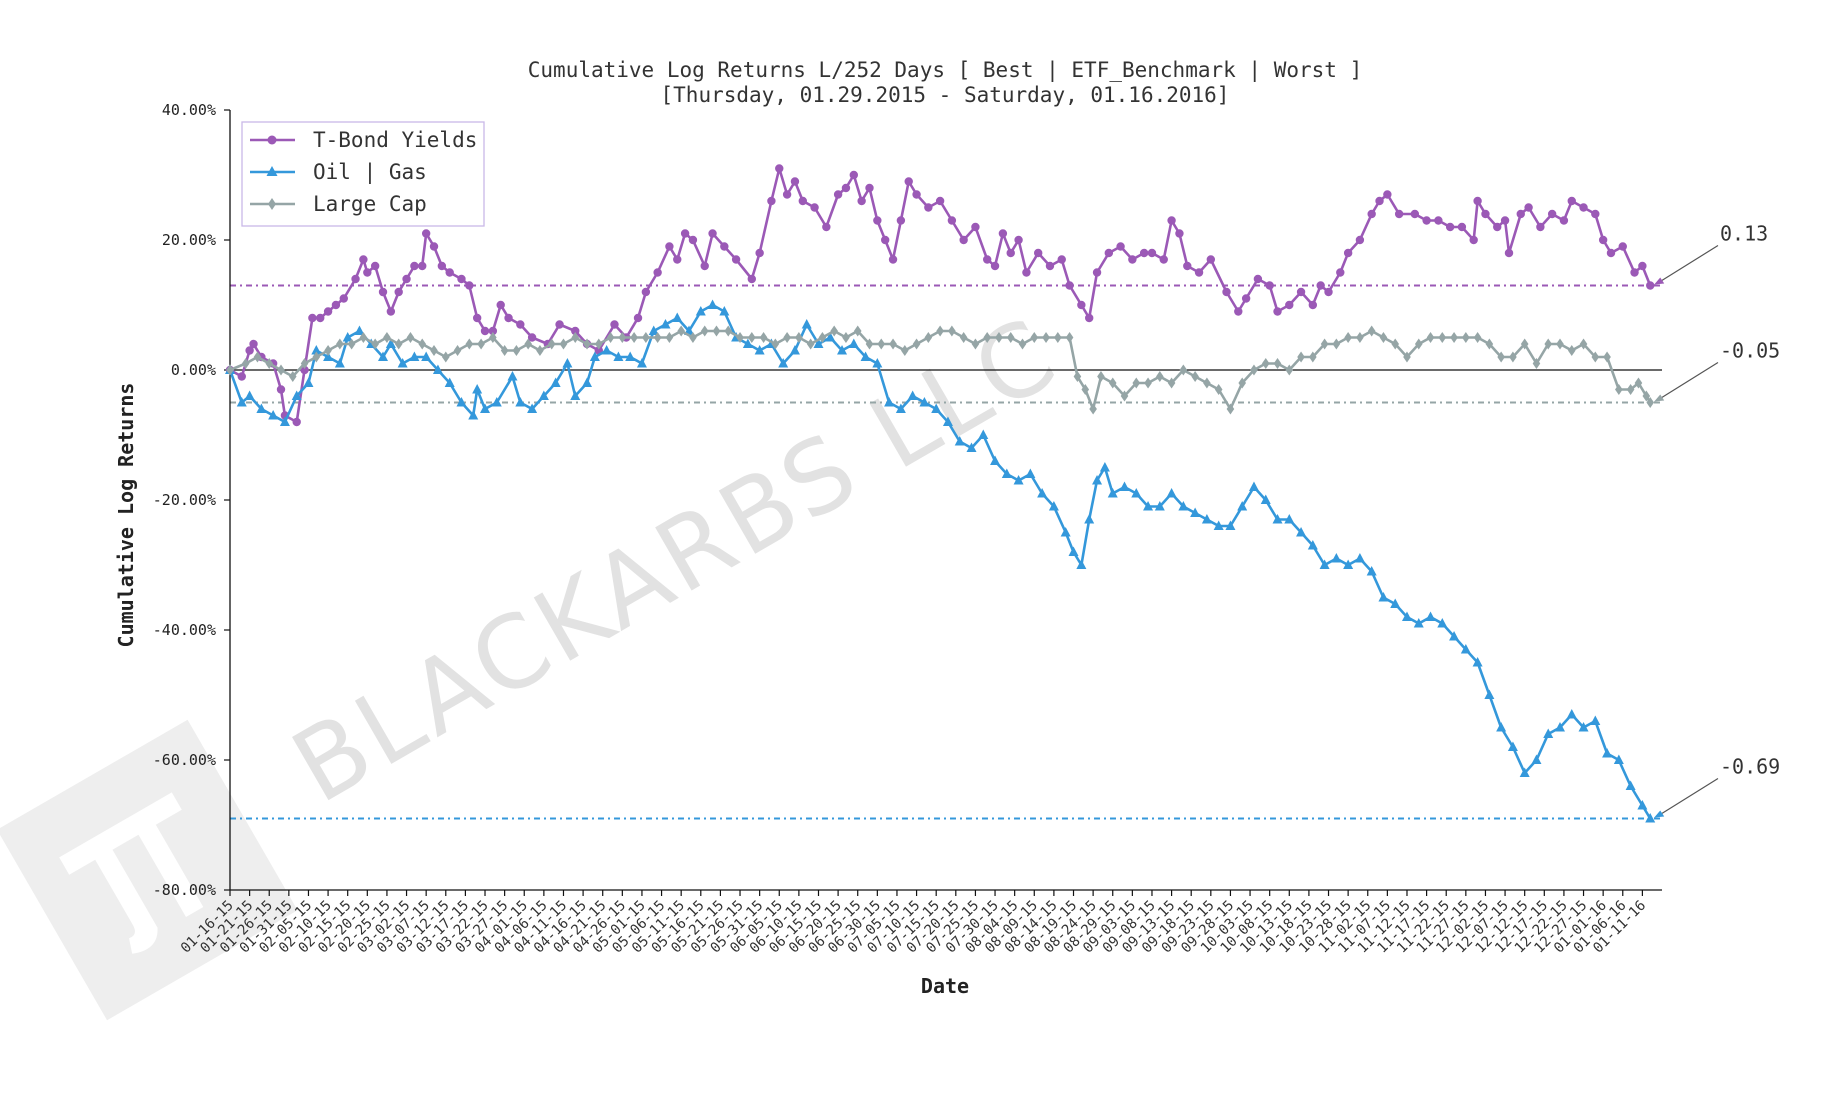  I want to click on y-tick-label: 0.00%, so click(193, 370).